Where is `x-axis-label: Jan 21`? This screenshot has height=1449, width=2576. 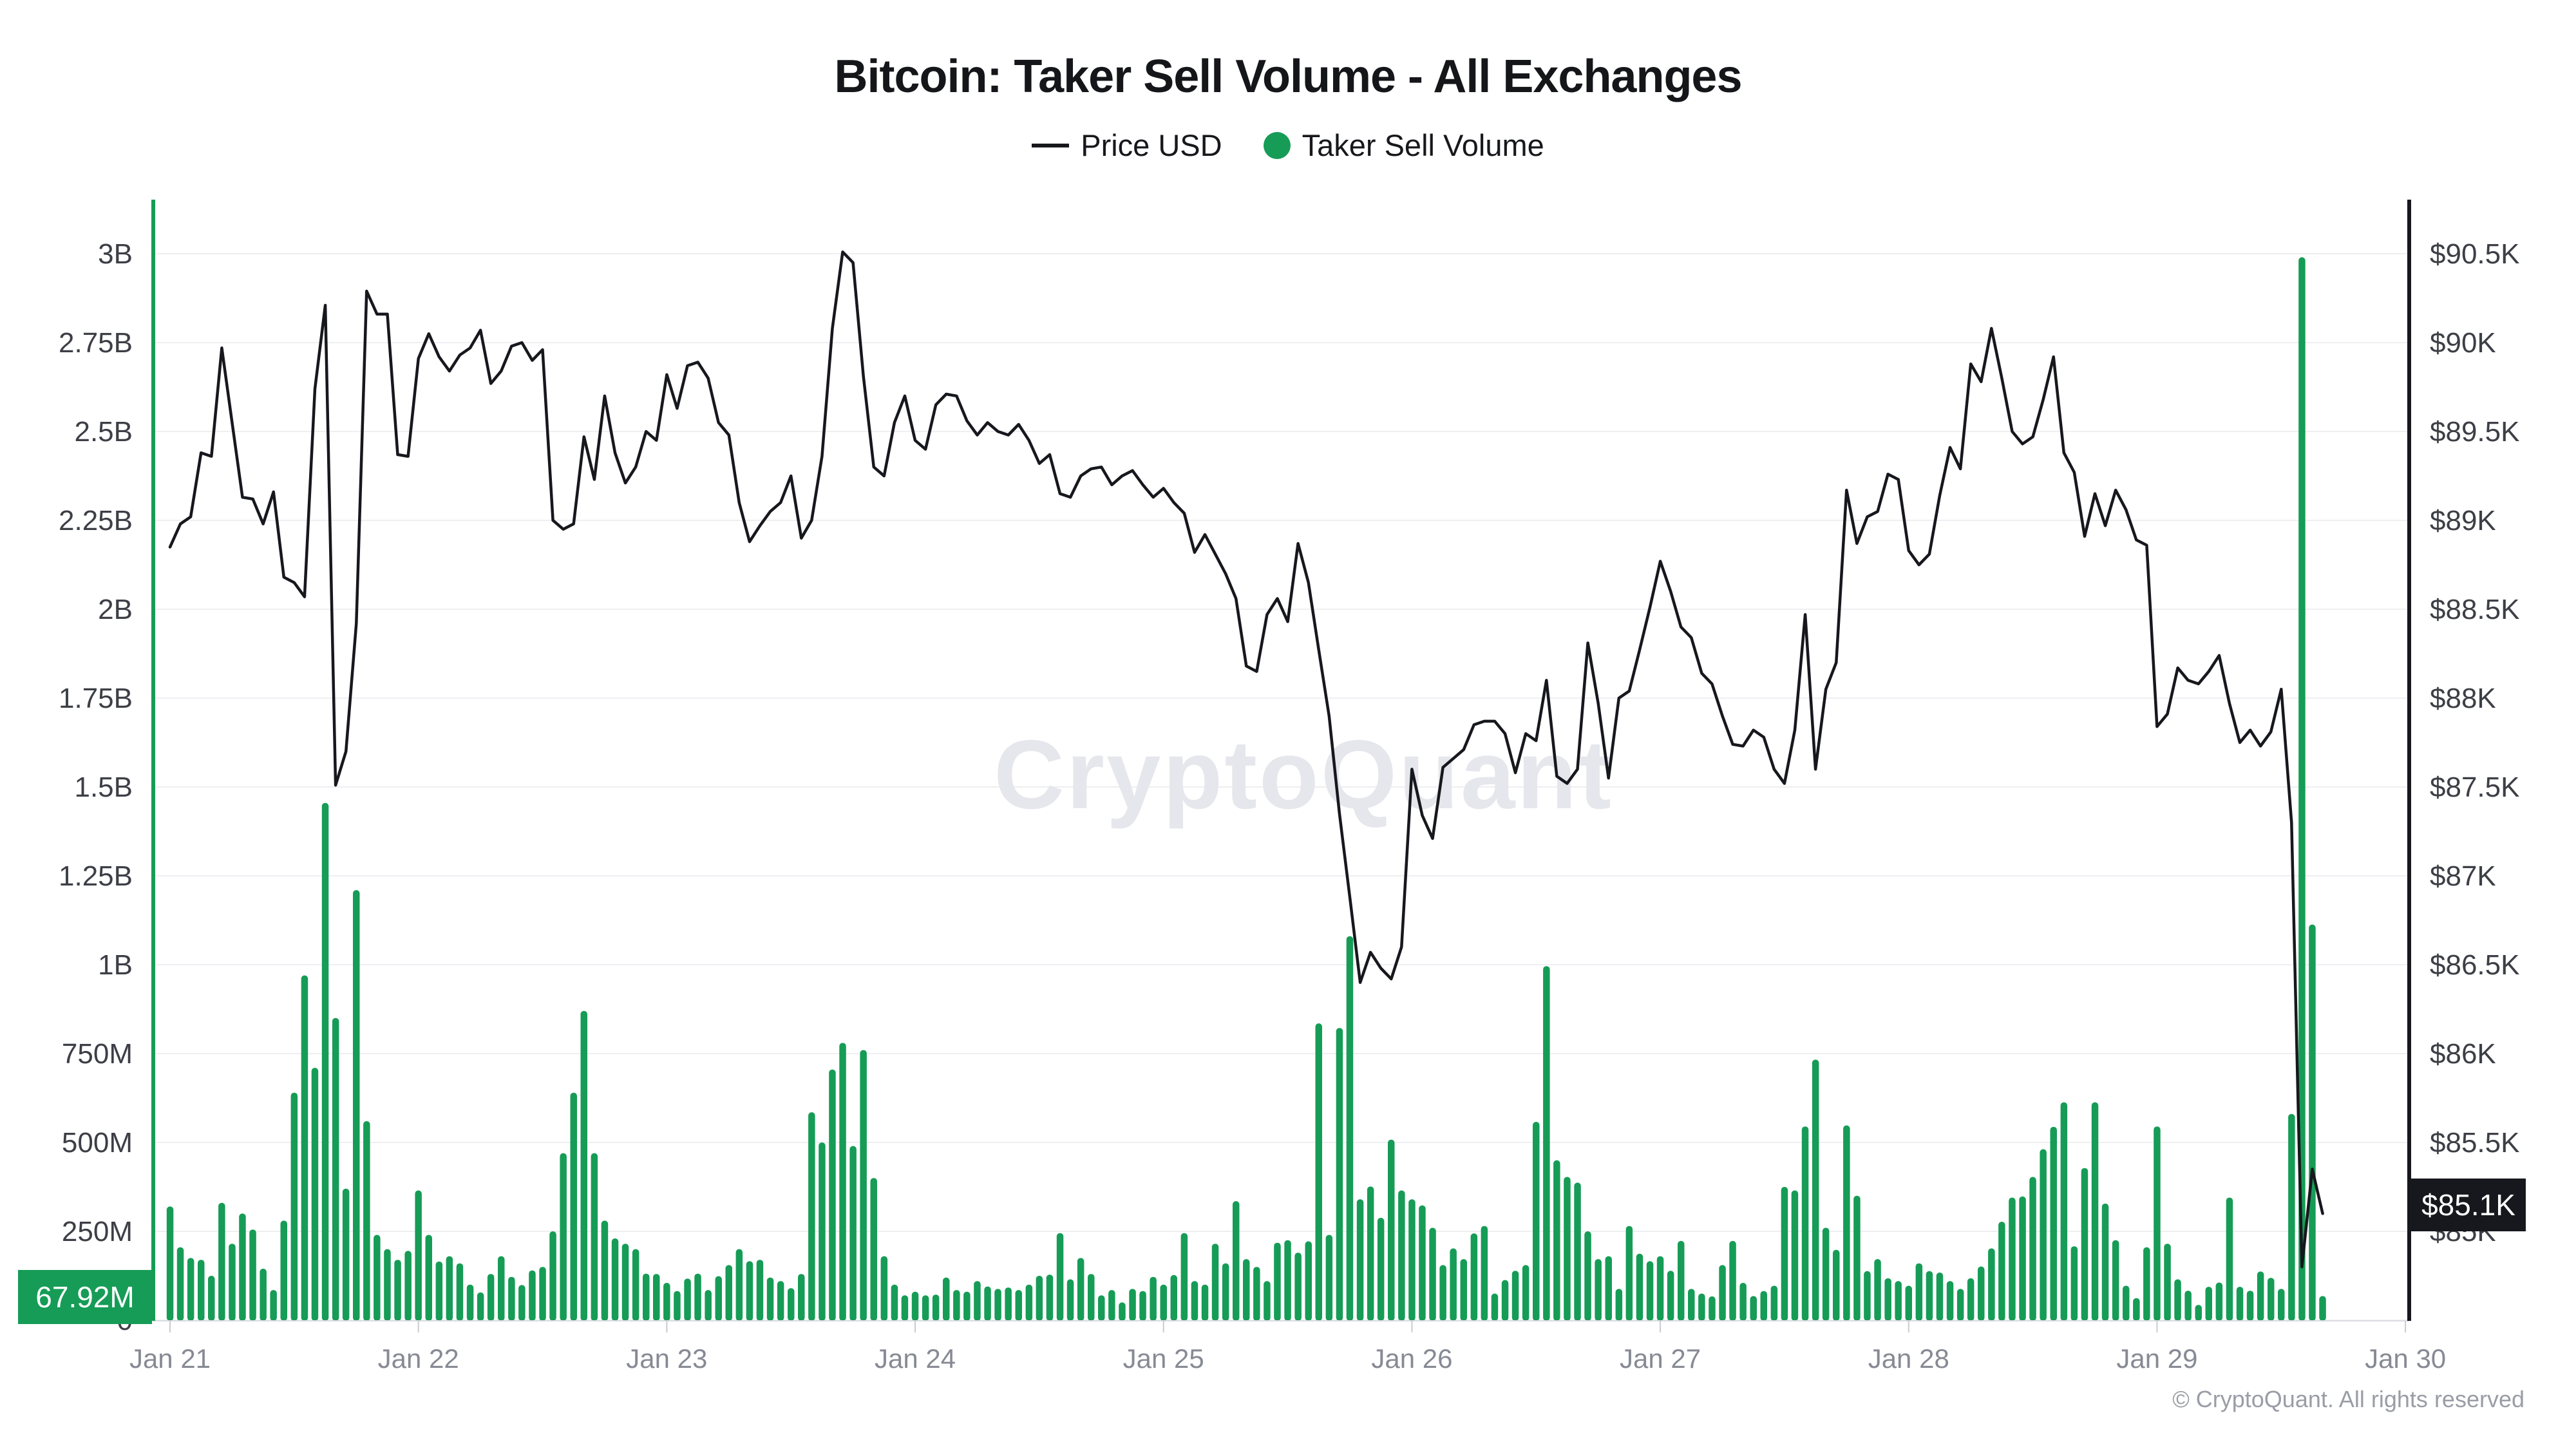 x-axis-label: Jan 21 is located at coordinates (170, 1358).